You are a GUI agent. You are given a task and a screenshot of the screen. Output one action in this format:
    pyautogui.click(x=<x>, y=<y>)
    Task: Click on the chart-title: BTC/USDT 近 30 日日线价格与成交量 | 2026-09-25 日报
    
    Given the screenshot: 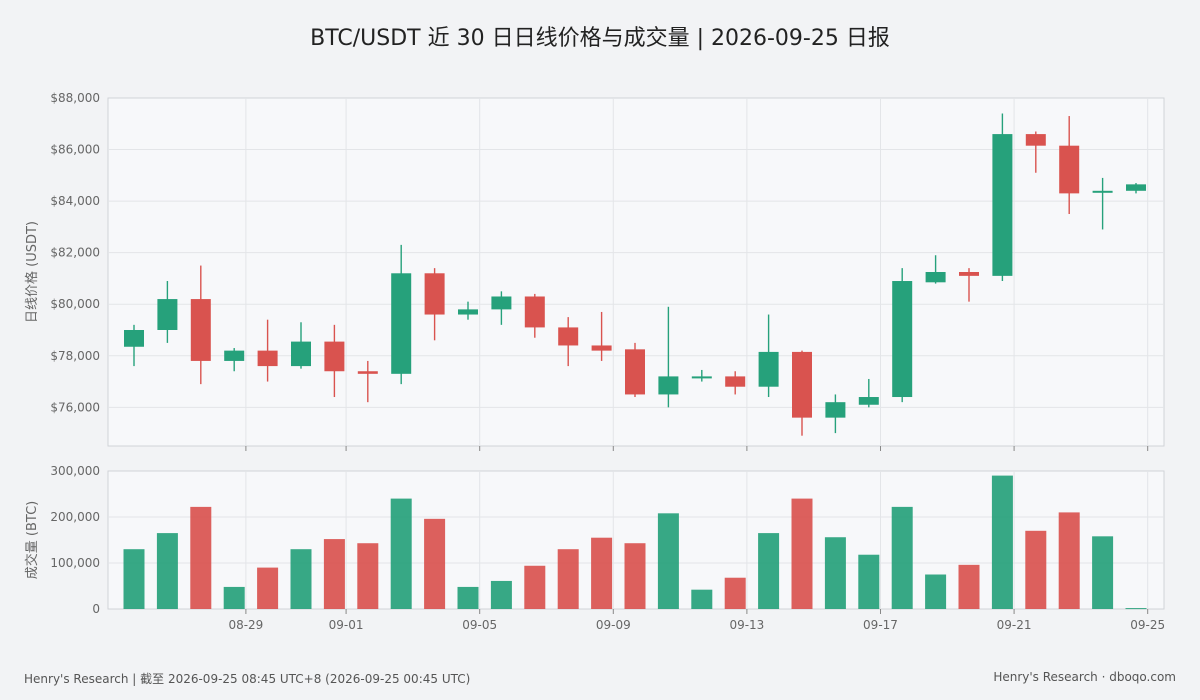 What is the action you would take?
    pyautogui.click(x=600, y=38)
    